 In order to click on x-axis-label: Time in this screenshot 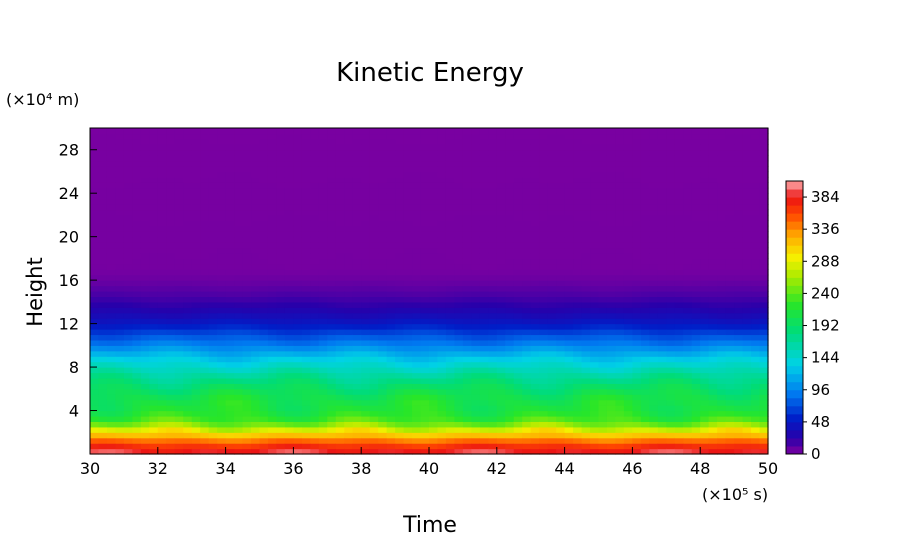, I will do `click(429, 525)`.